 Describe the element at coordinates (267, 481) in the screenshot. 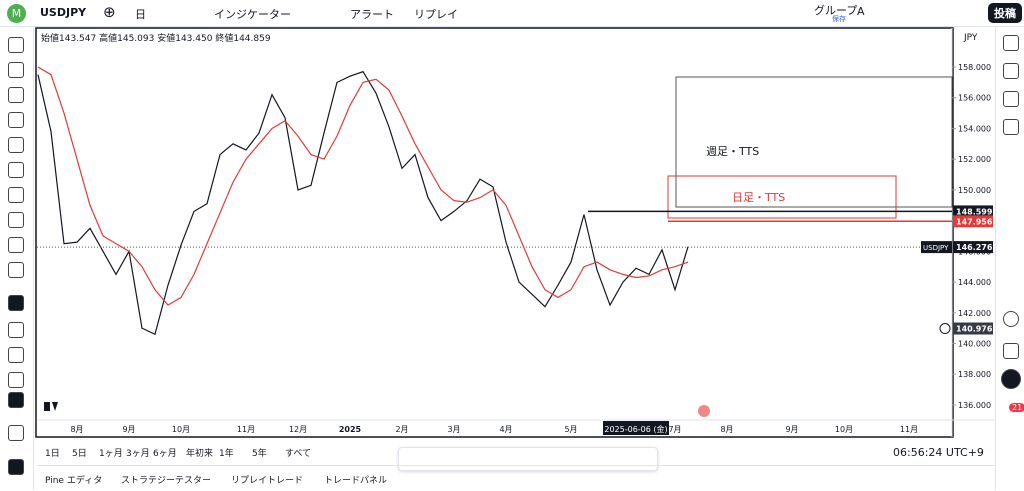

I see `panel-tab: リプレイトレード` at that location.